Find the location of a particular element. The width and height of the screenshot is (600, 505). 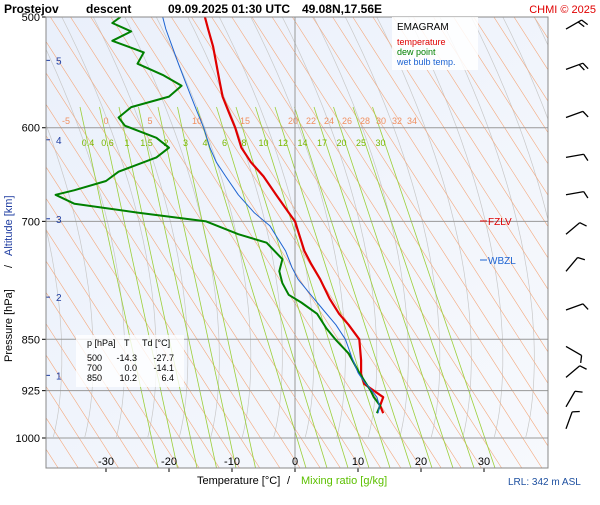

header-copyright: CHMI © 2025 is located at coordinates (562, 10).